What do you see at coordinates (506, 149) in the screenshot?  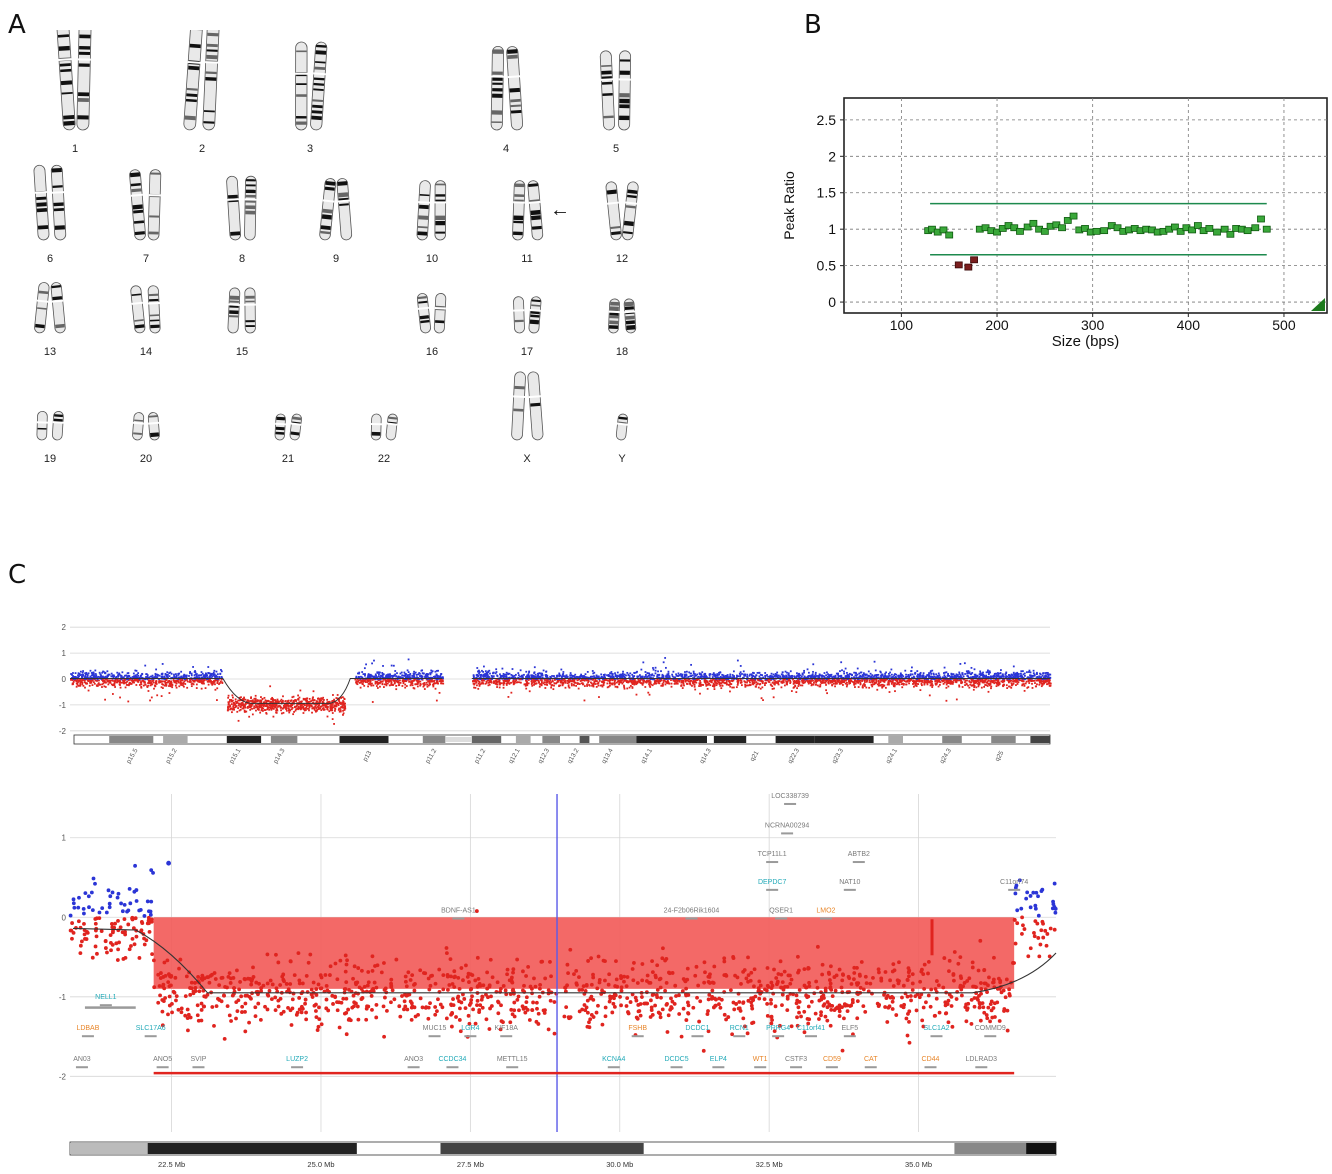 I see `chromosome-label: 4` at bounding box center [506, 149].